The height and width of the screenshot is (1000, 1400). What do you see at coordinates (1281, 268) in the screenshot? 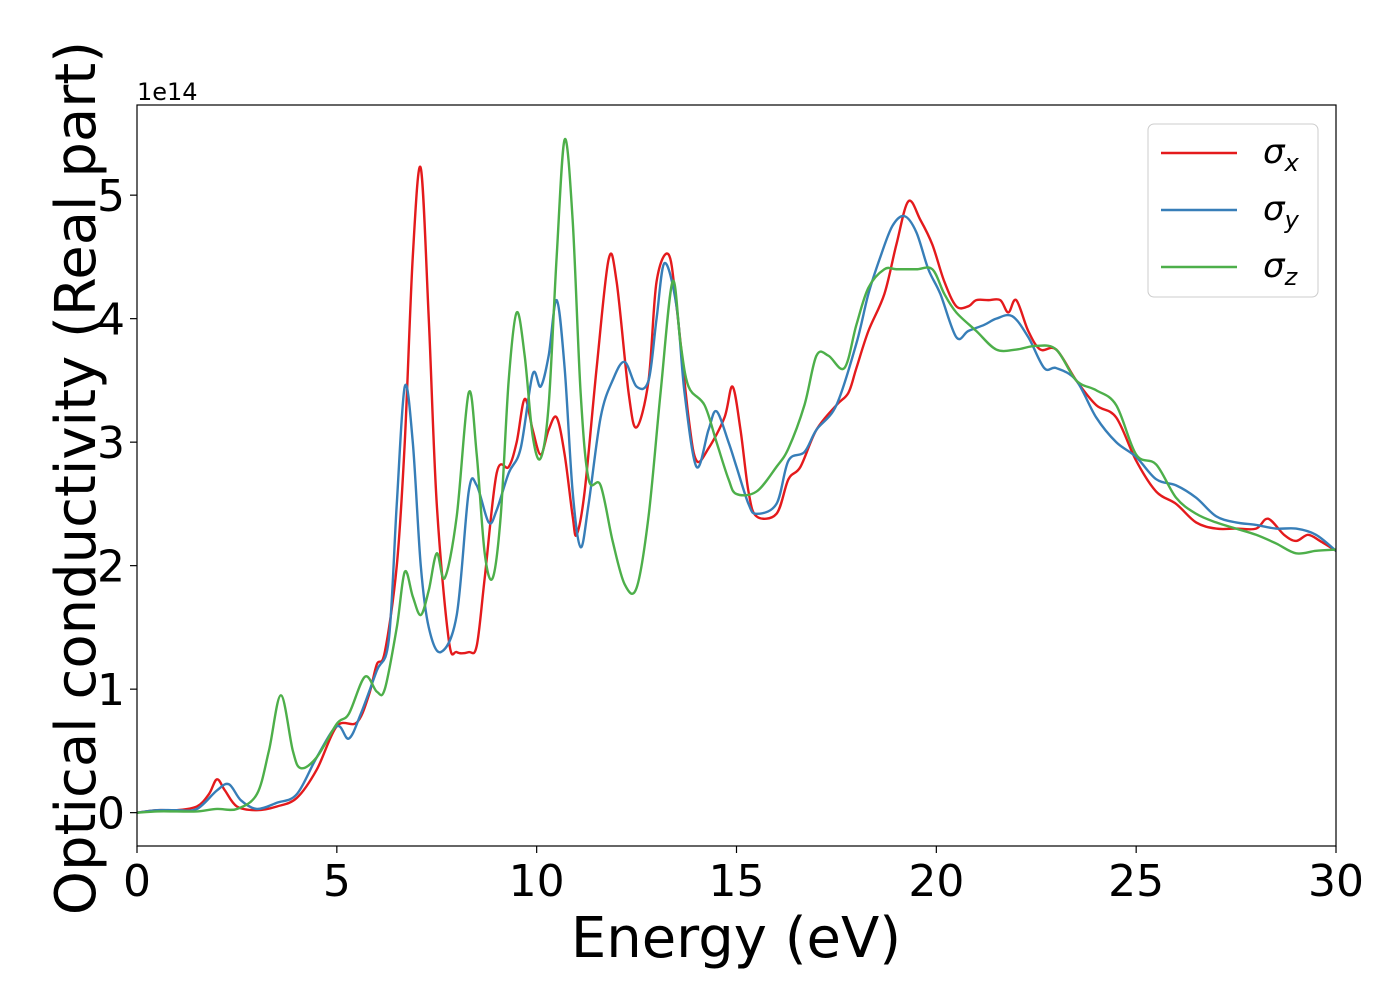
I see `legend-label-z: σz` at bounding box center [1281, 268].